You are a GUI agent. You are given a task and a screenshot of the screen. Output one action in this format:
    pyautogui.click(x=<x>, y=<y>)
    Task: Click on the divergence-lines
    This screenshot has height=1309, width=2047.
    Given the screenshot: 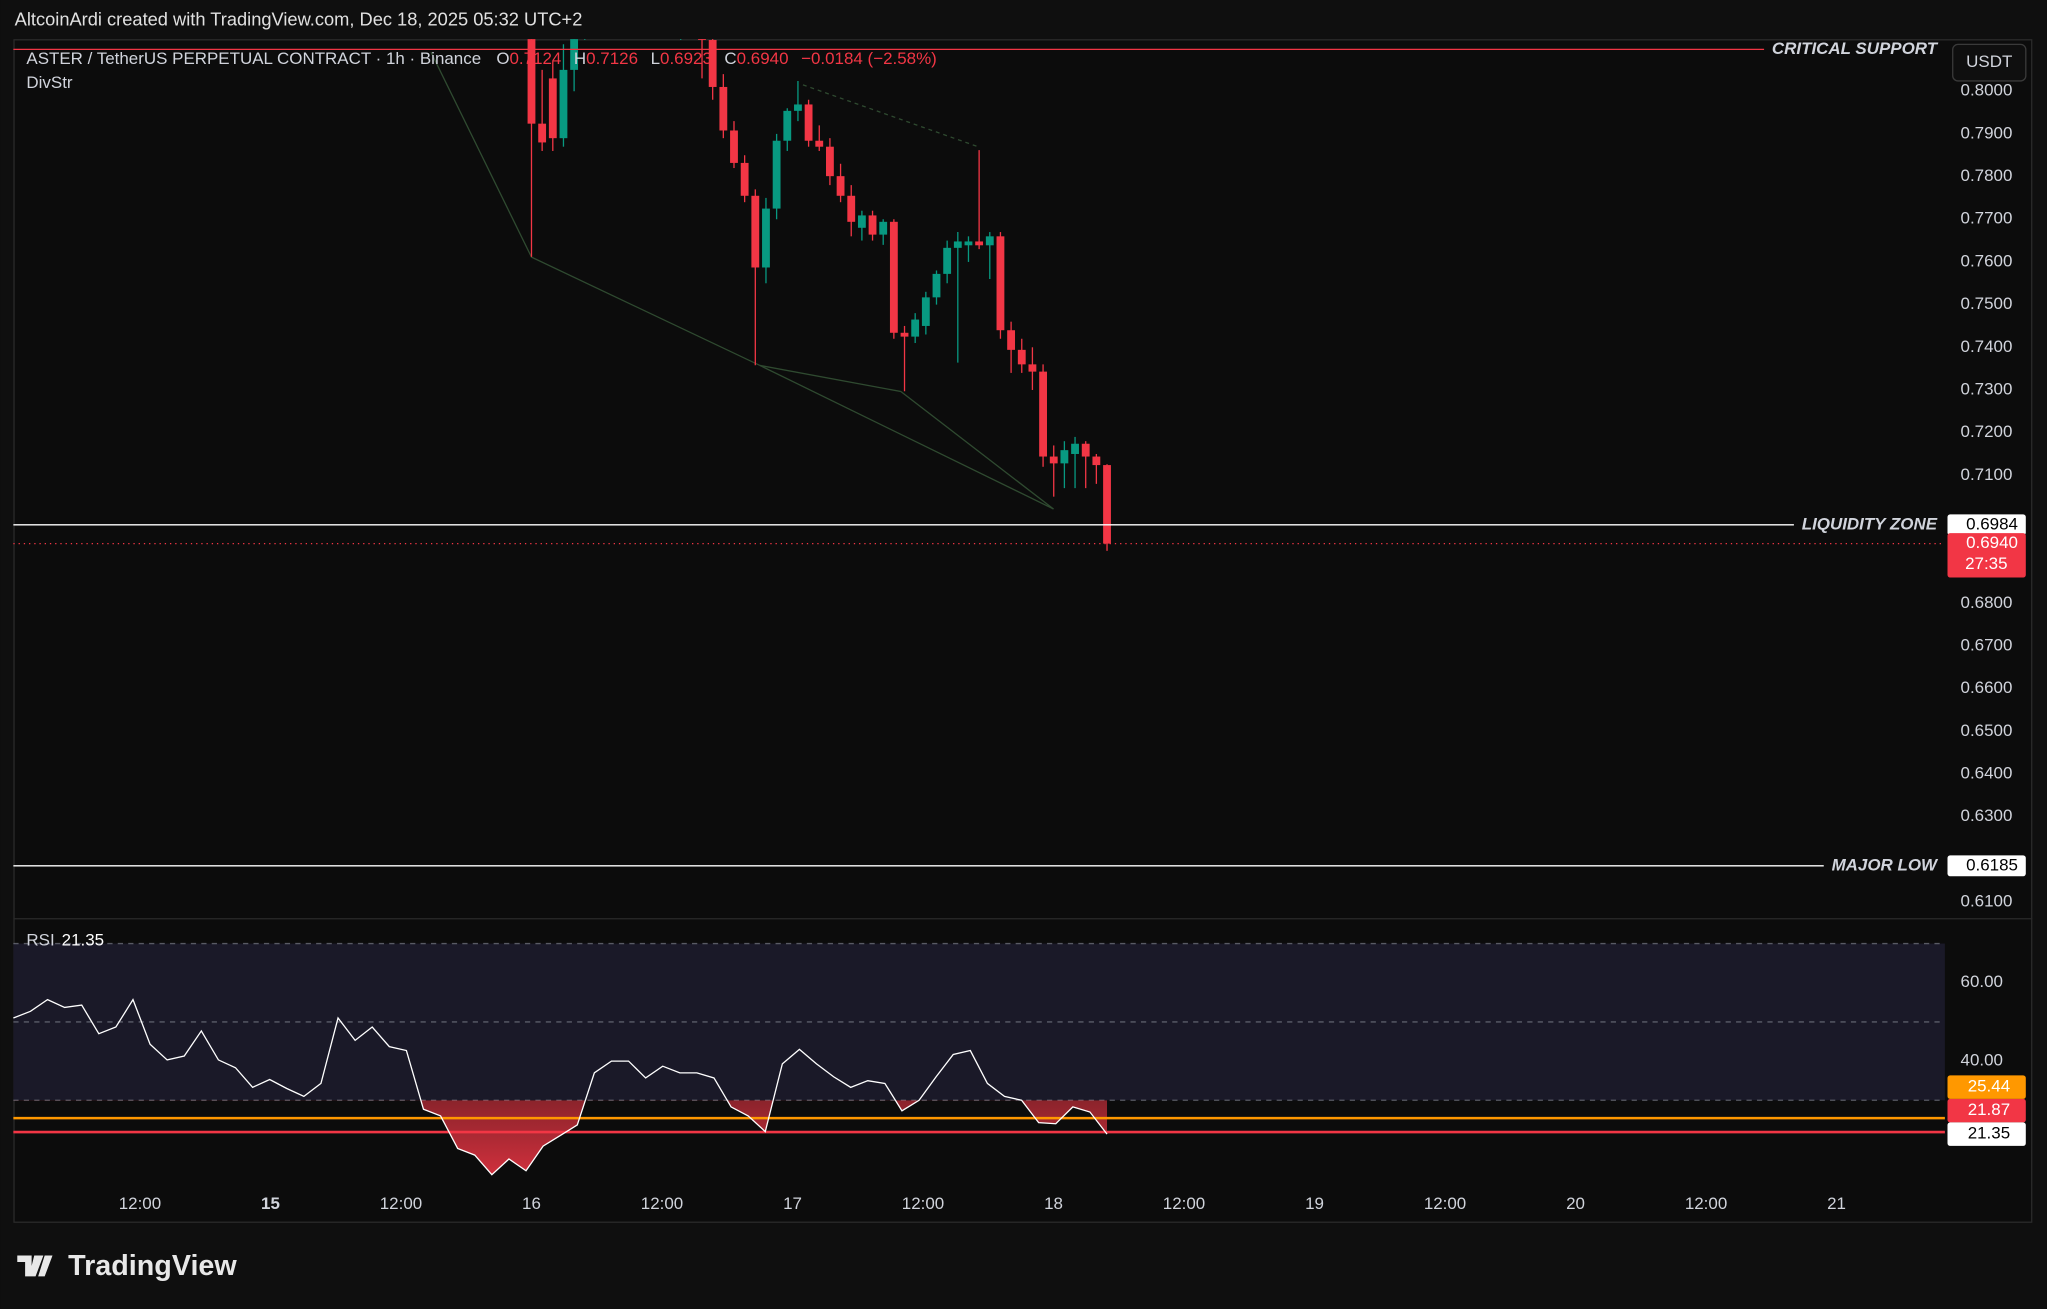 What is the action you would take?
    pyautogui.click(x=742, y=280)
    